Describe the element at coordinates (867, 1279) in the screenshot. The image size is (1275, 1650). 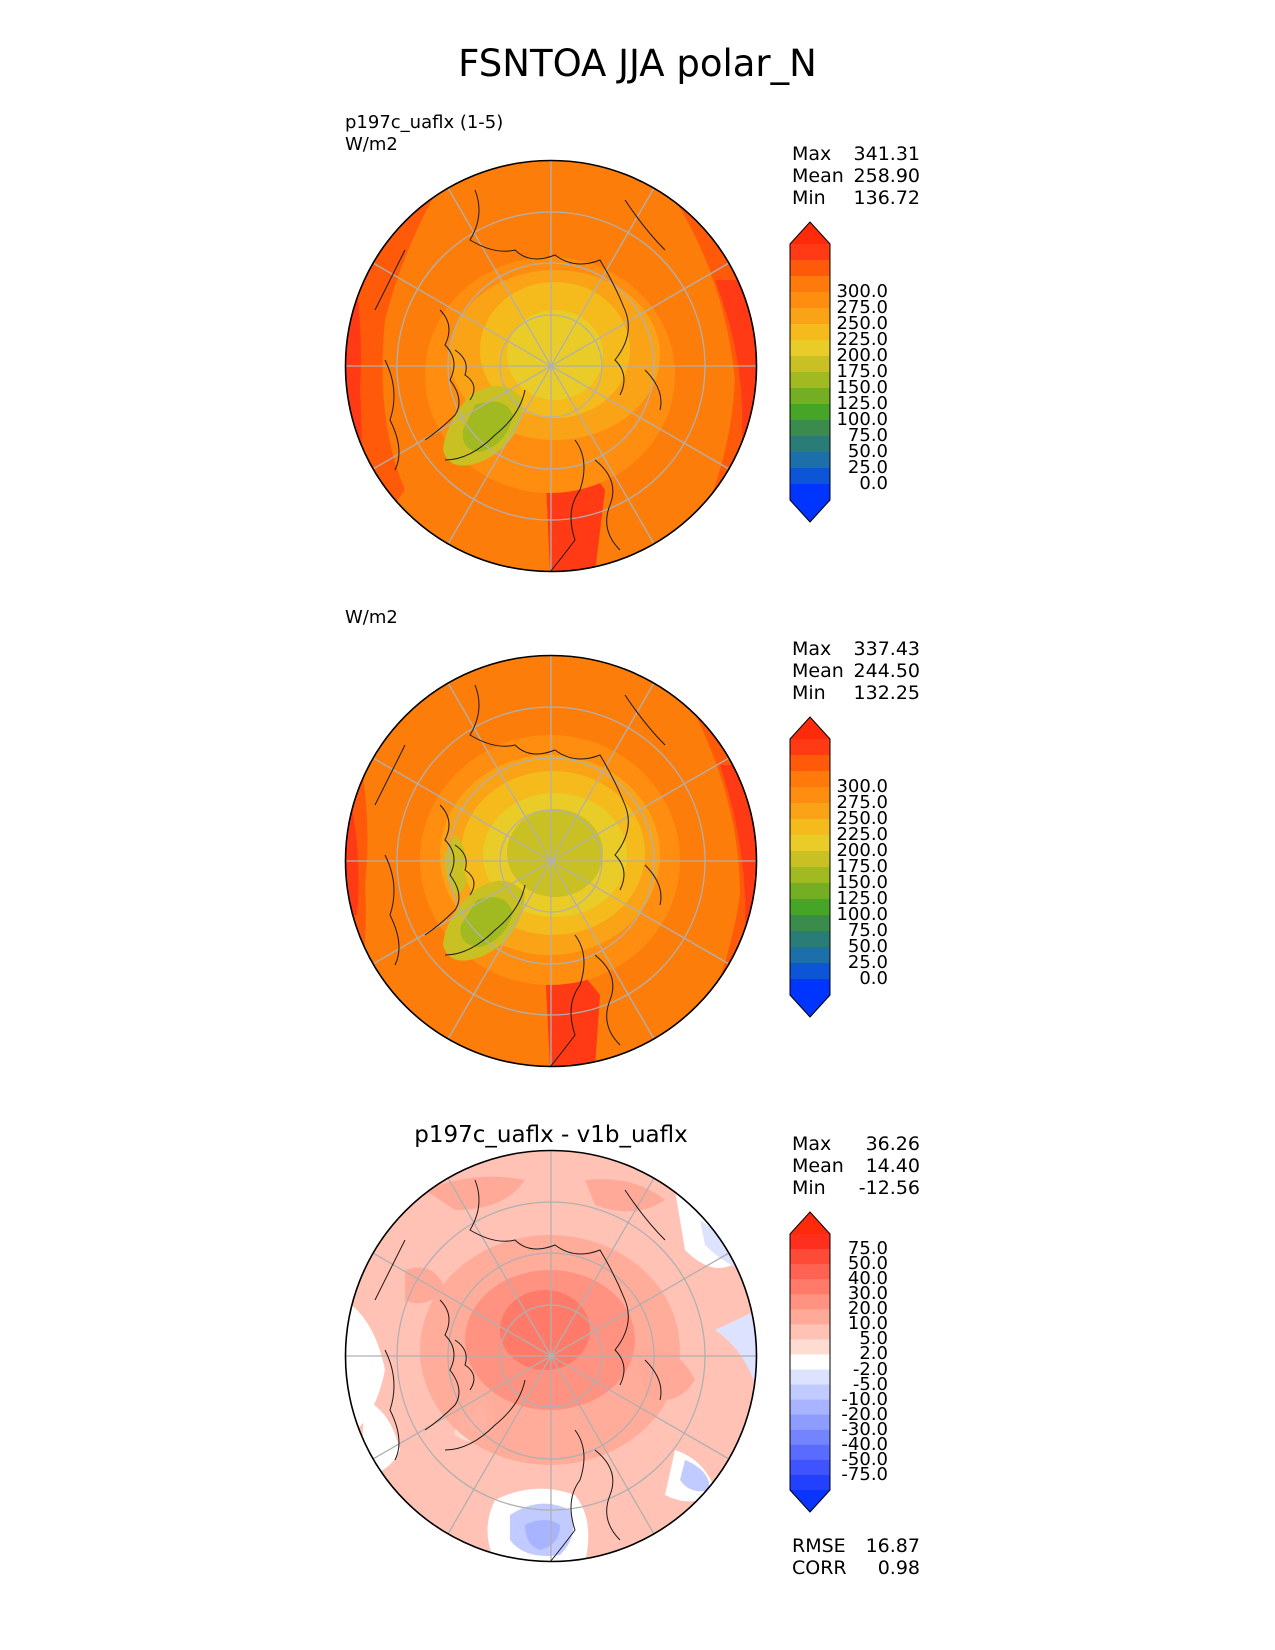
I see `colorbar-tick-label: 40.0` at that location.